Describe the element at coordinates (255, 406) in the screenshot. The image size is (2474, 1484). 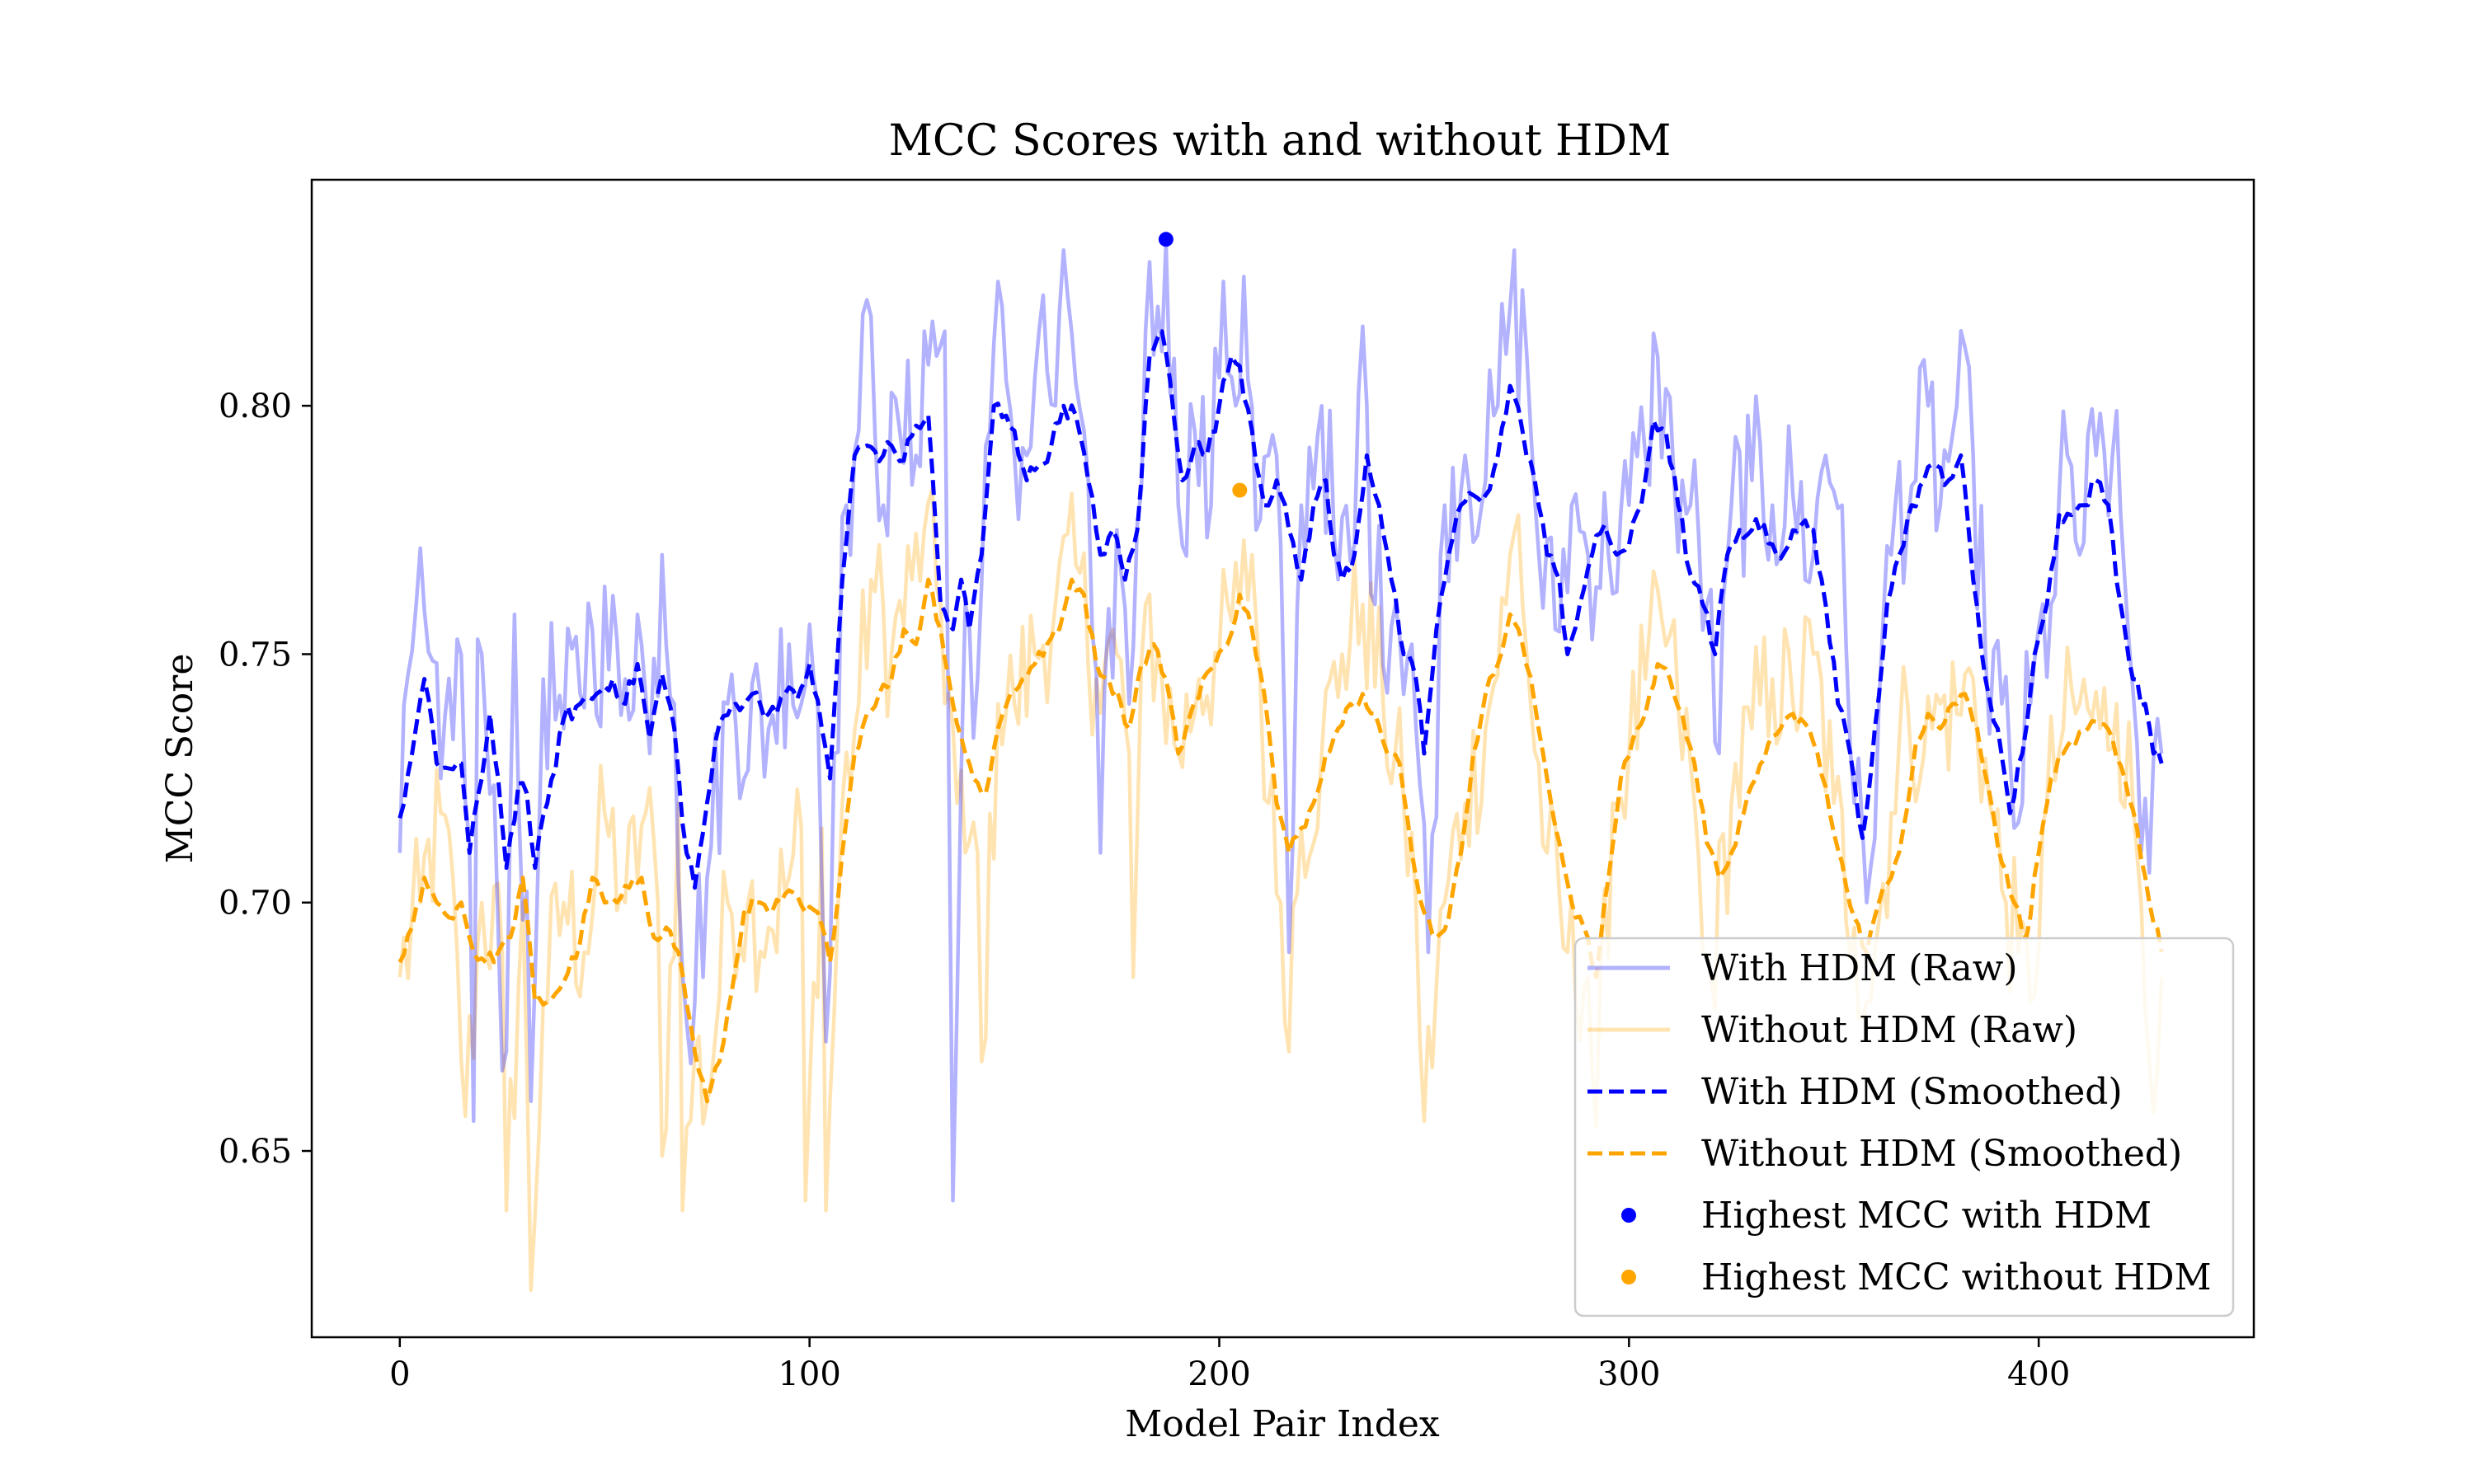
I see `y-tick-label: 0.80` at that location.